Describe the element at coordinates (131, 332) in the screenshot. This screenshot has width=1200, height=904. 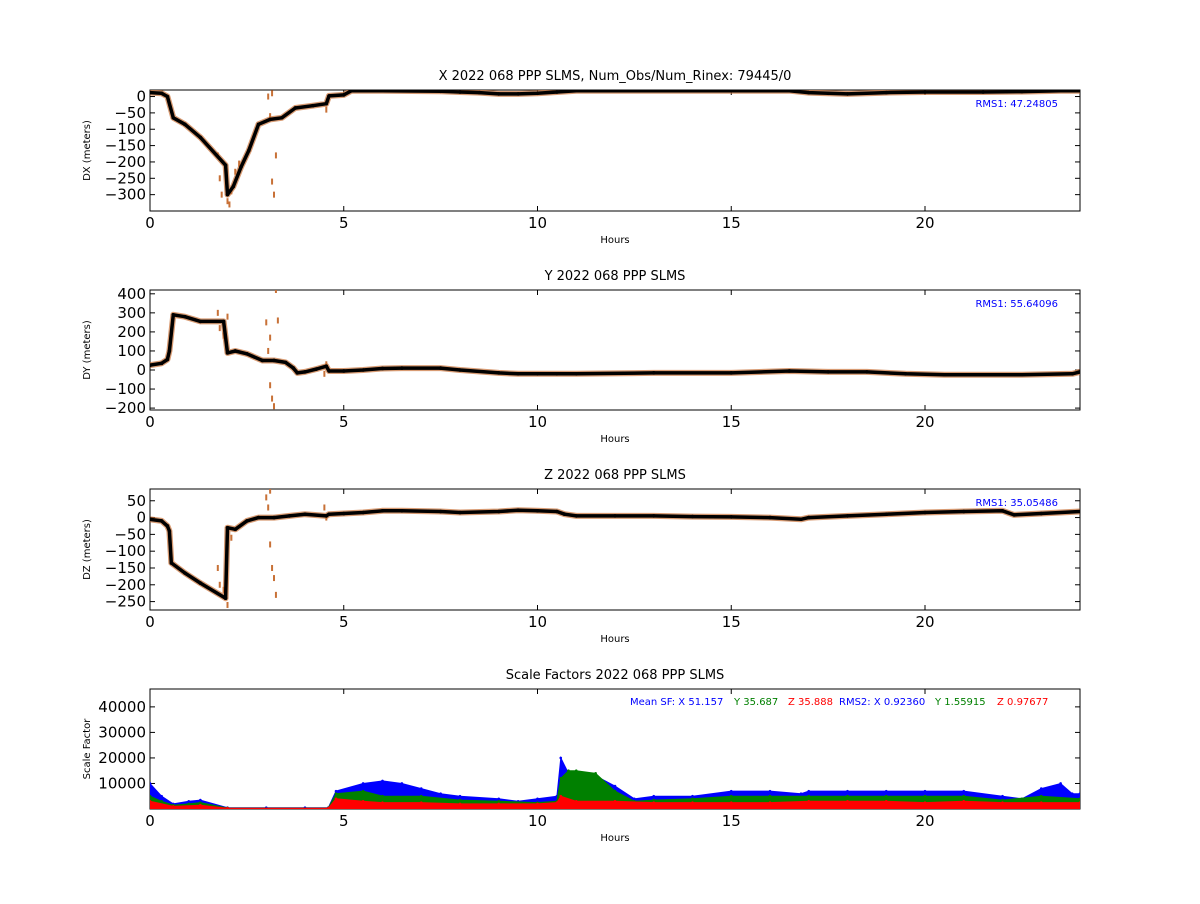
I see `y-tick-label: 200` at that location.